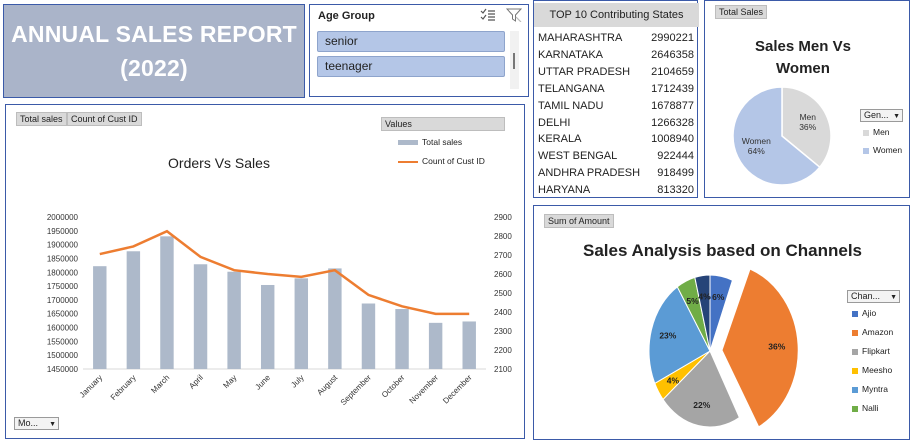 The height and width of the screenshot is (447, 915). I want to click on state-row: HARYANA 813320, so click(617, 190).